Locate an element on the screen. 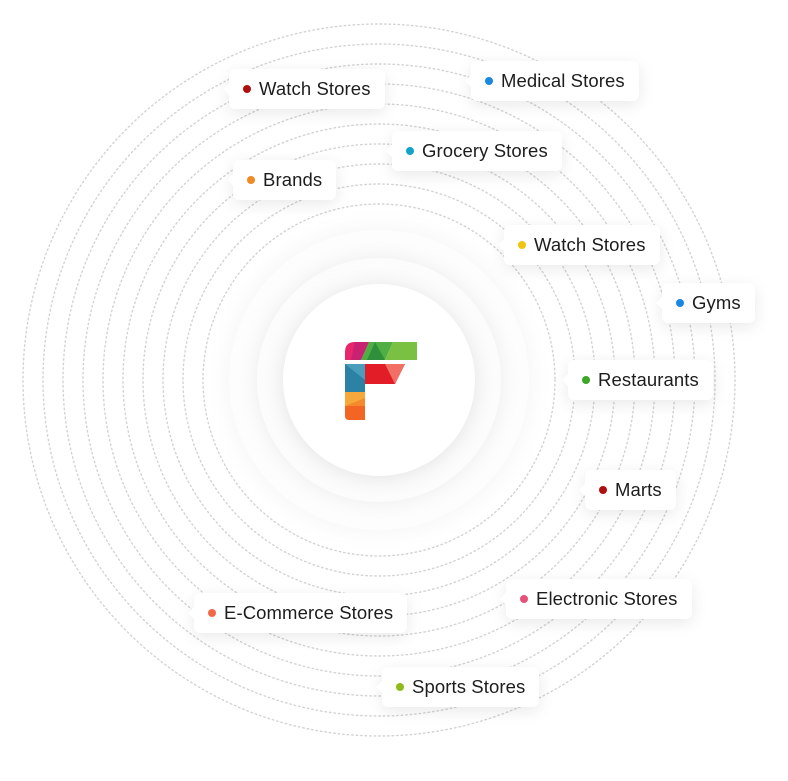 This screenshot has width=788, height=781. store-tag: Brands is located at coordinates (281, 180).